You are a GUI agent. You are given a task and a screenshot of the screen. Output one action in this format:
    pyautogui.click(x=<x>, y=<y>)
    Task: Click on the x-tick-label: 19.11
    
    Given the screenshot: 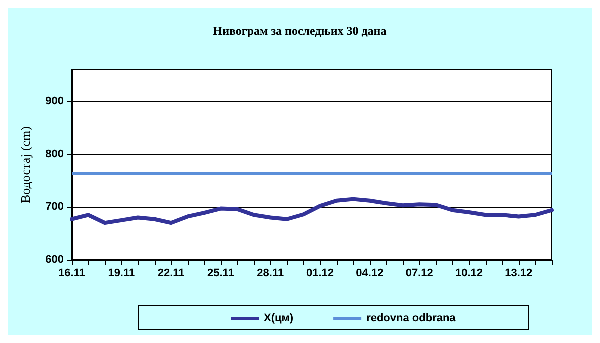 What is the action you would take?
    pyautogui.click(x=122, y=274)
    